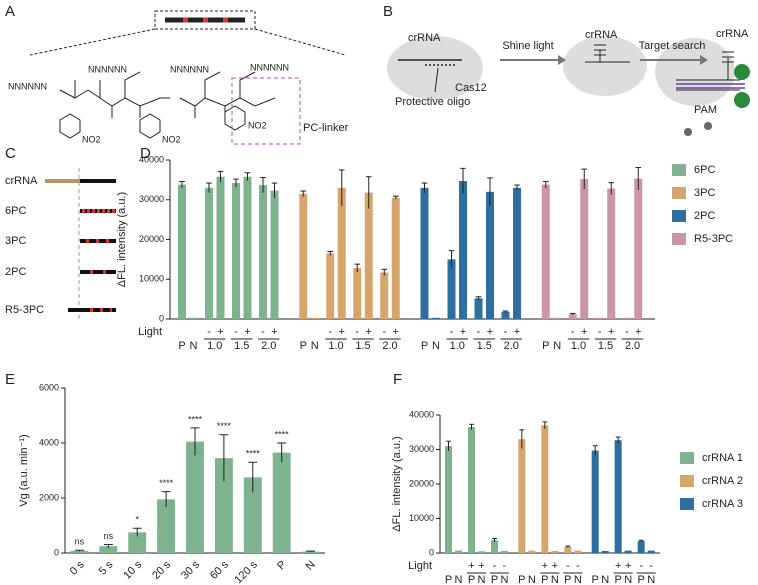  What do you see at coordinates (24, 470) in the screenshot?
I see `y-axis-label: Vg (a.u. min⁻¹)` at bounding box center [24, 470].